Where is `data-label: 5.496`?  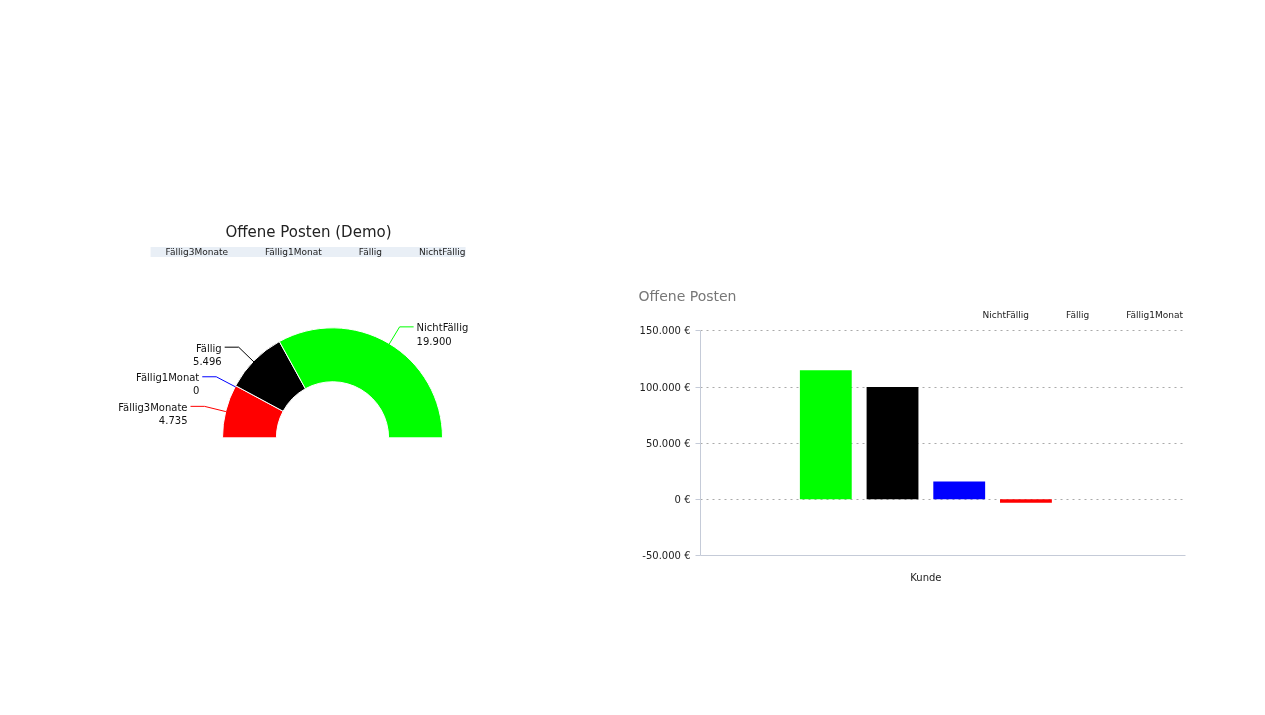
data-label: 5.496 is located at coordinates (207, 361).